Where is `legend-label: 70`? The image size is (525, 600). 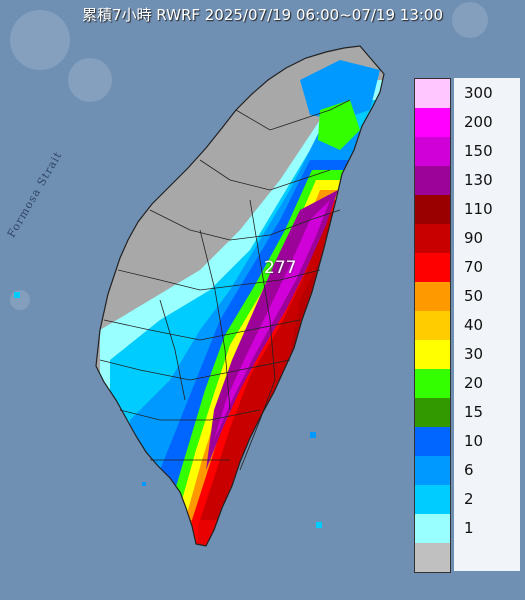 legend-label: 70 is located at coordinates (474, 266).